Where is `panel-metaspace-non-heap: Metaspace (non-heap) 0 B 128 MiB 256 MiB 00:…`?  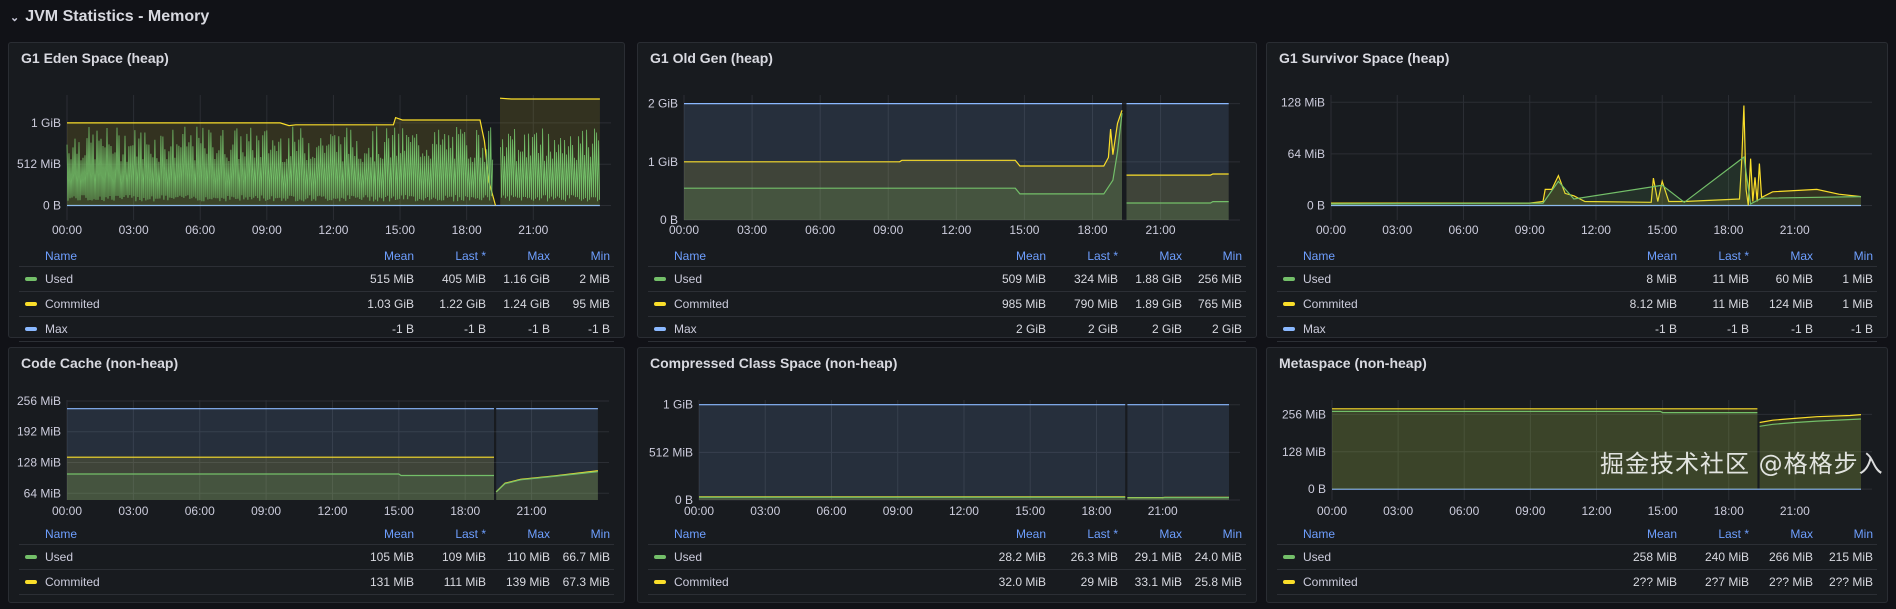 panel-metaspace-non-heap: Metaspace (non-heap) 0 B 128 MiB 256 MiB 00:… is located at coordinates (1577, 475).